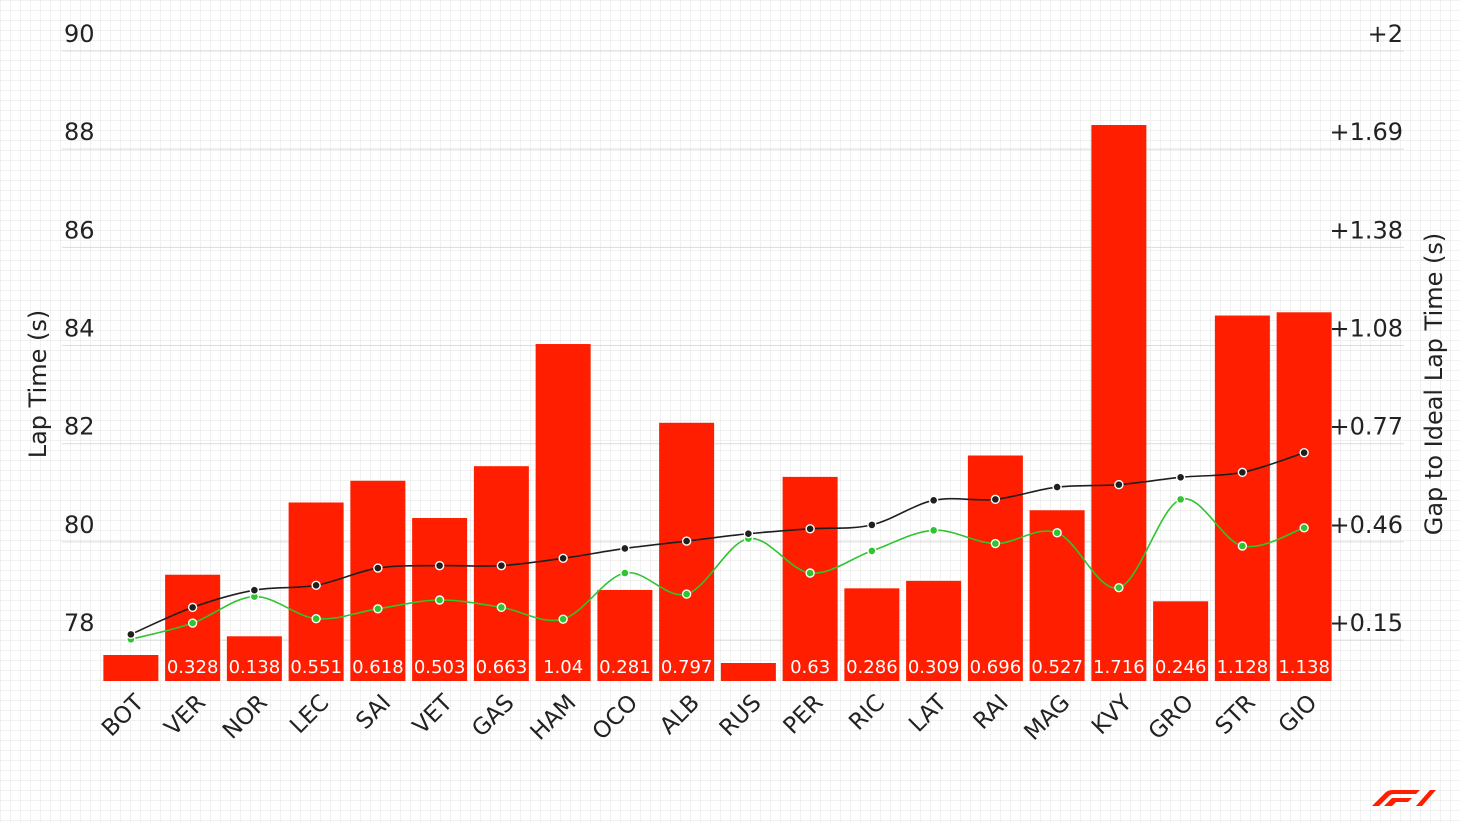 Image resolution: width=1460 pixels, height=822 pixels. What do you see at coordinates (1119, 667) in the screenshot?
I see `bar-value-label: 1.716` at bounding box center [1119, 667].